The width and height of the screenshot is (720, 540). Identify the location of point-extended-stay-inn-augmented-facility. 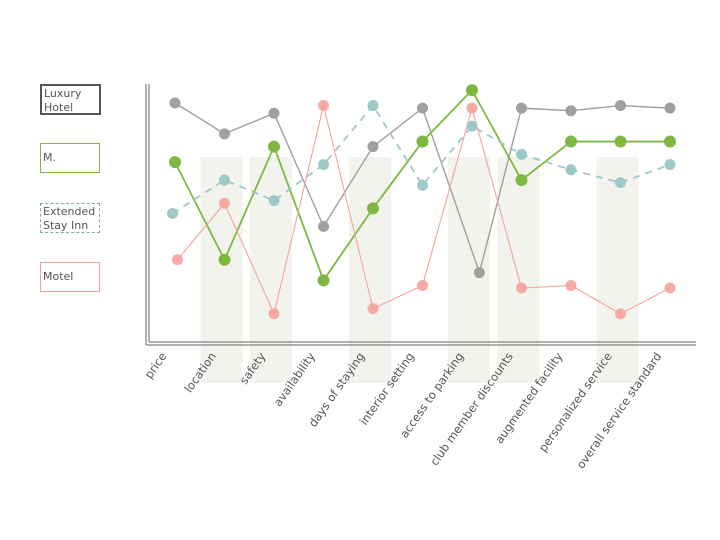
(571, 170).